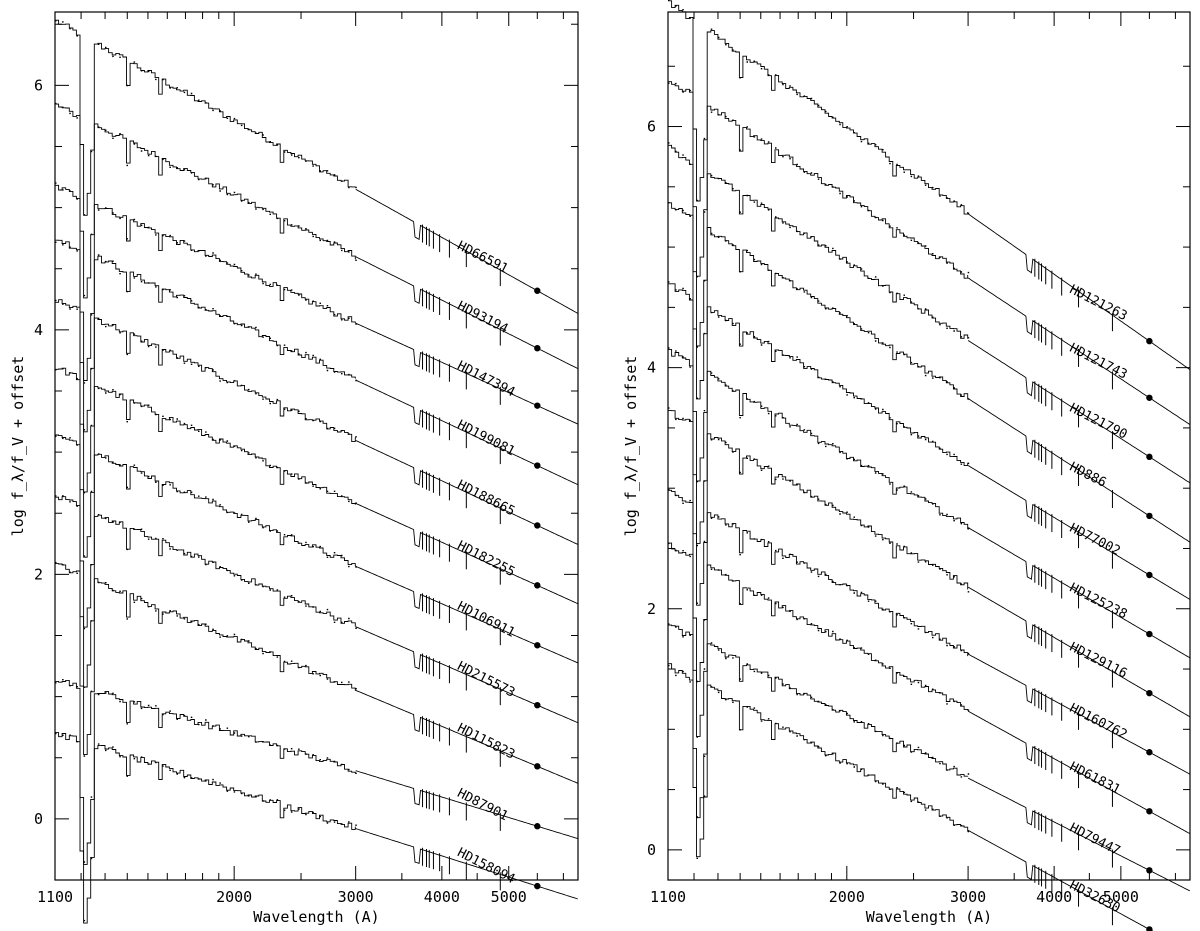 The width and height of the screenshot is (1200, 931). What do you see at coordinates (486, 620) in the screenshot?
I see `star-label: HD106911` at bounding box center [486, 620].